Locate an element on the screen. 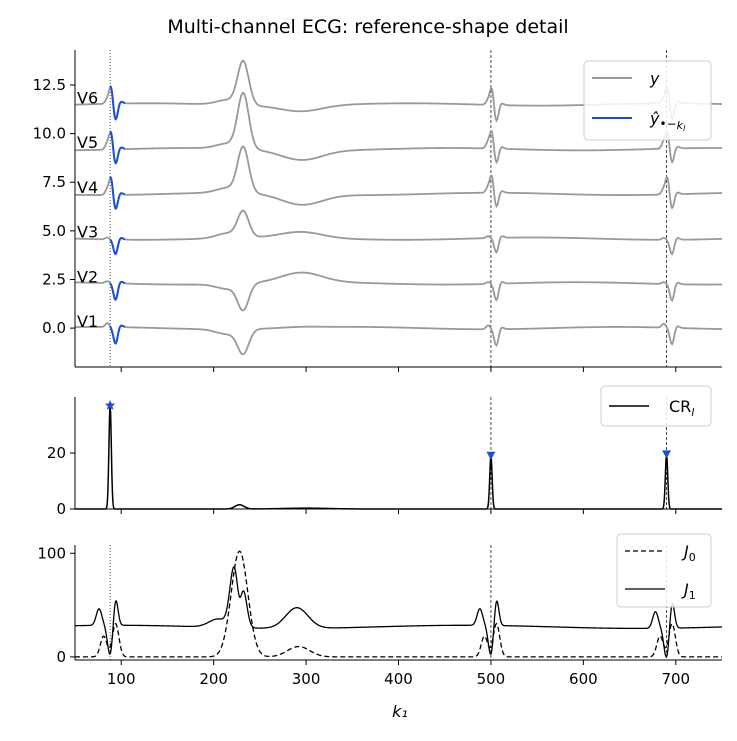  ecg-channel-V1 is located at coordinates (398, 339).